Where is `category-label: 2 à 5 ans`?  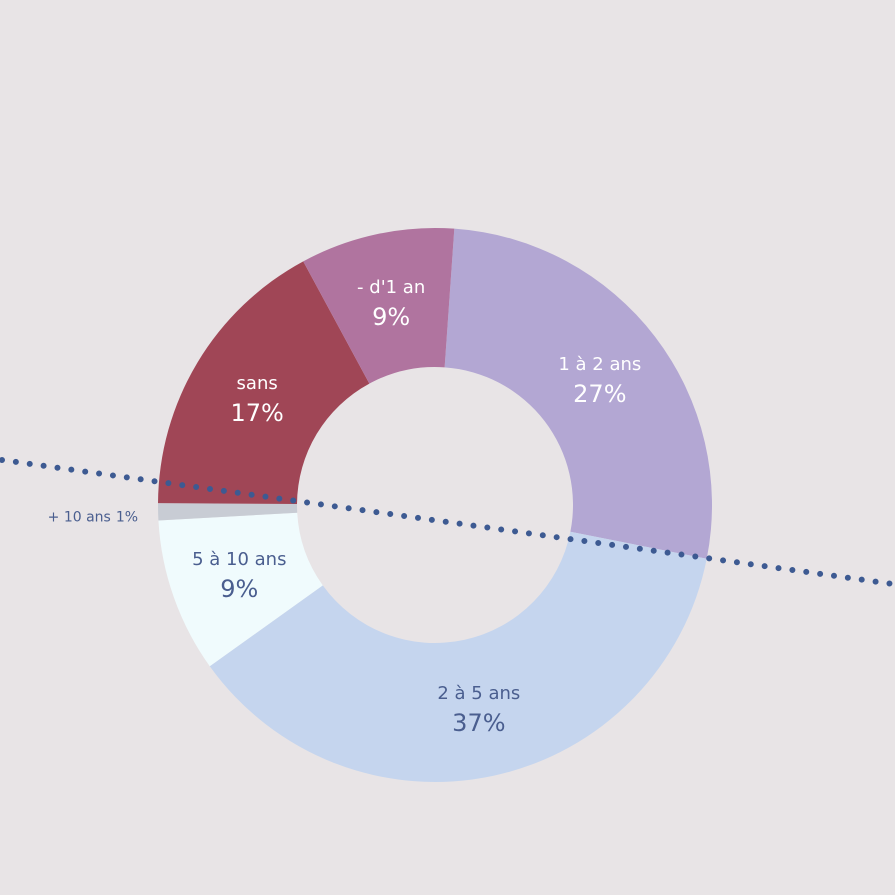 category-label: 2 à 5 ans is located at coordinates (478, 693).